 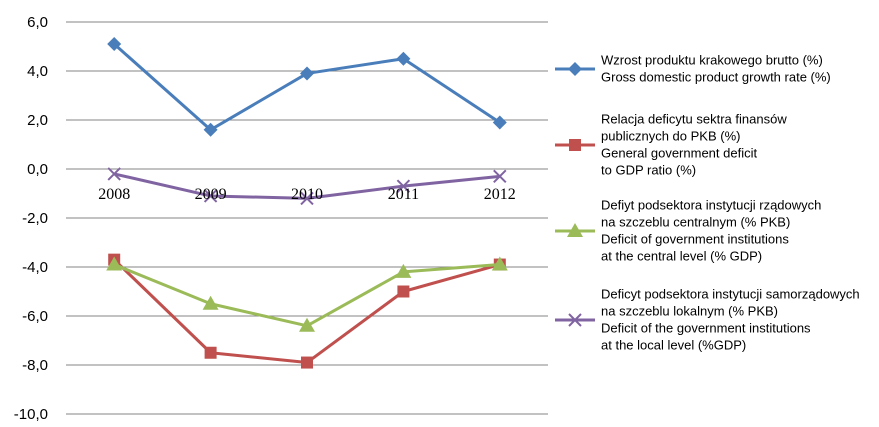 What do you see at coordinates (706, 328) in the screenshot?
I see `legend-label: Deficit of the government institutions` at bounding box center [706, 328].